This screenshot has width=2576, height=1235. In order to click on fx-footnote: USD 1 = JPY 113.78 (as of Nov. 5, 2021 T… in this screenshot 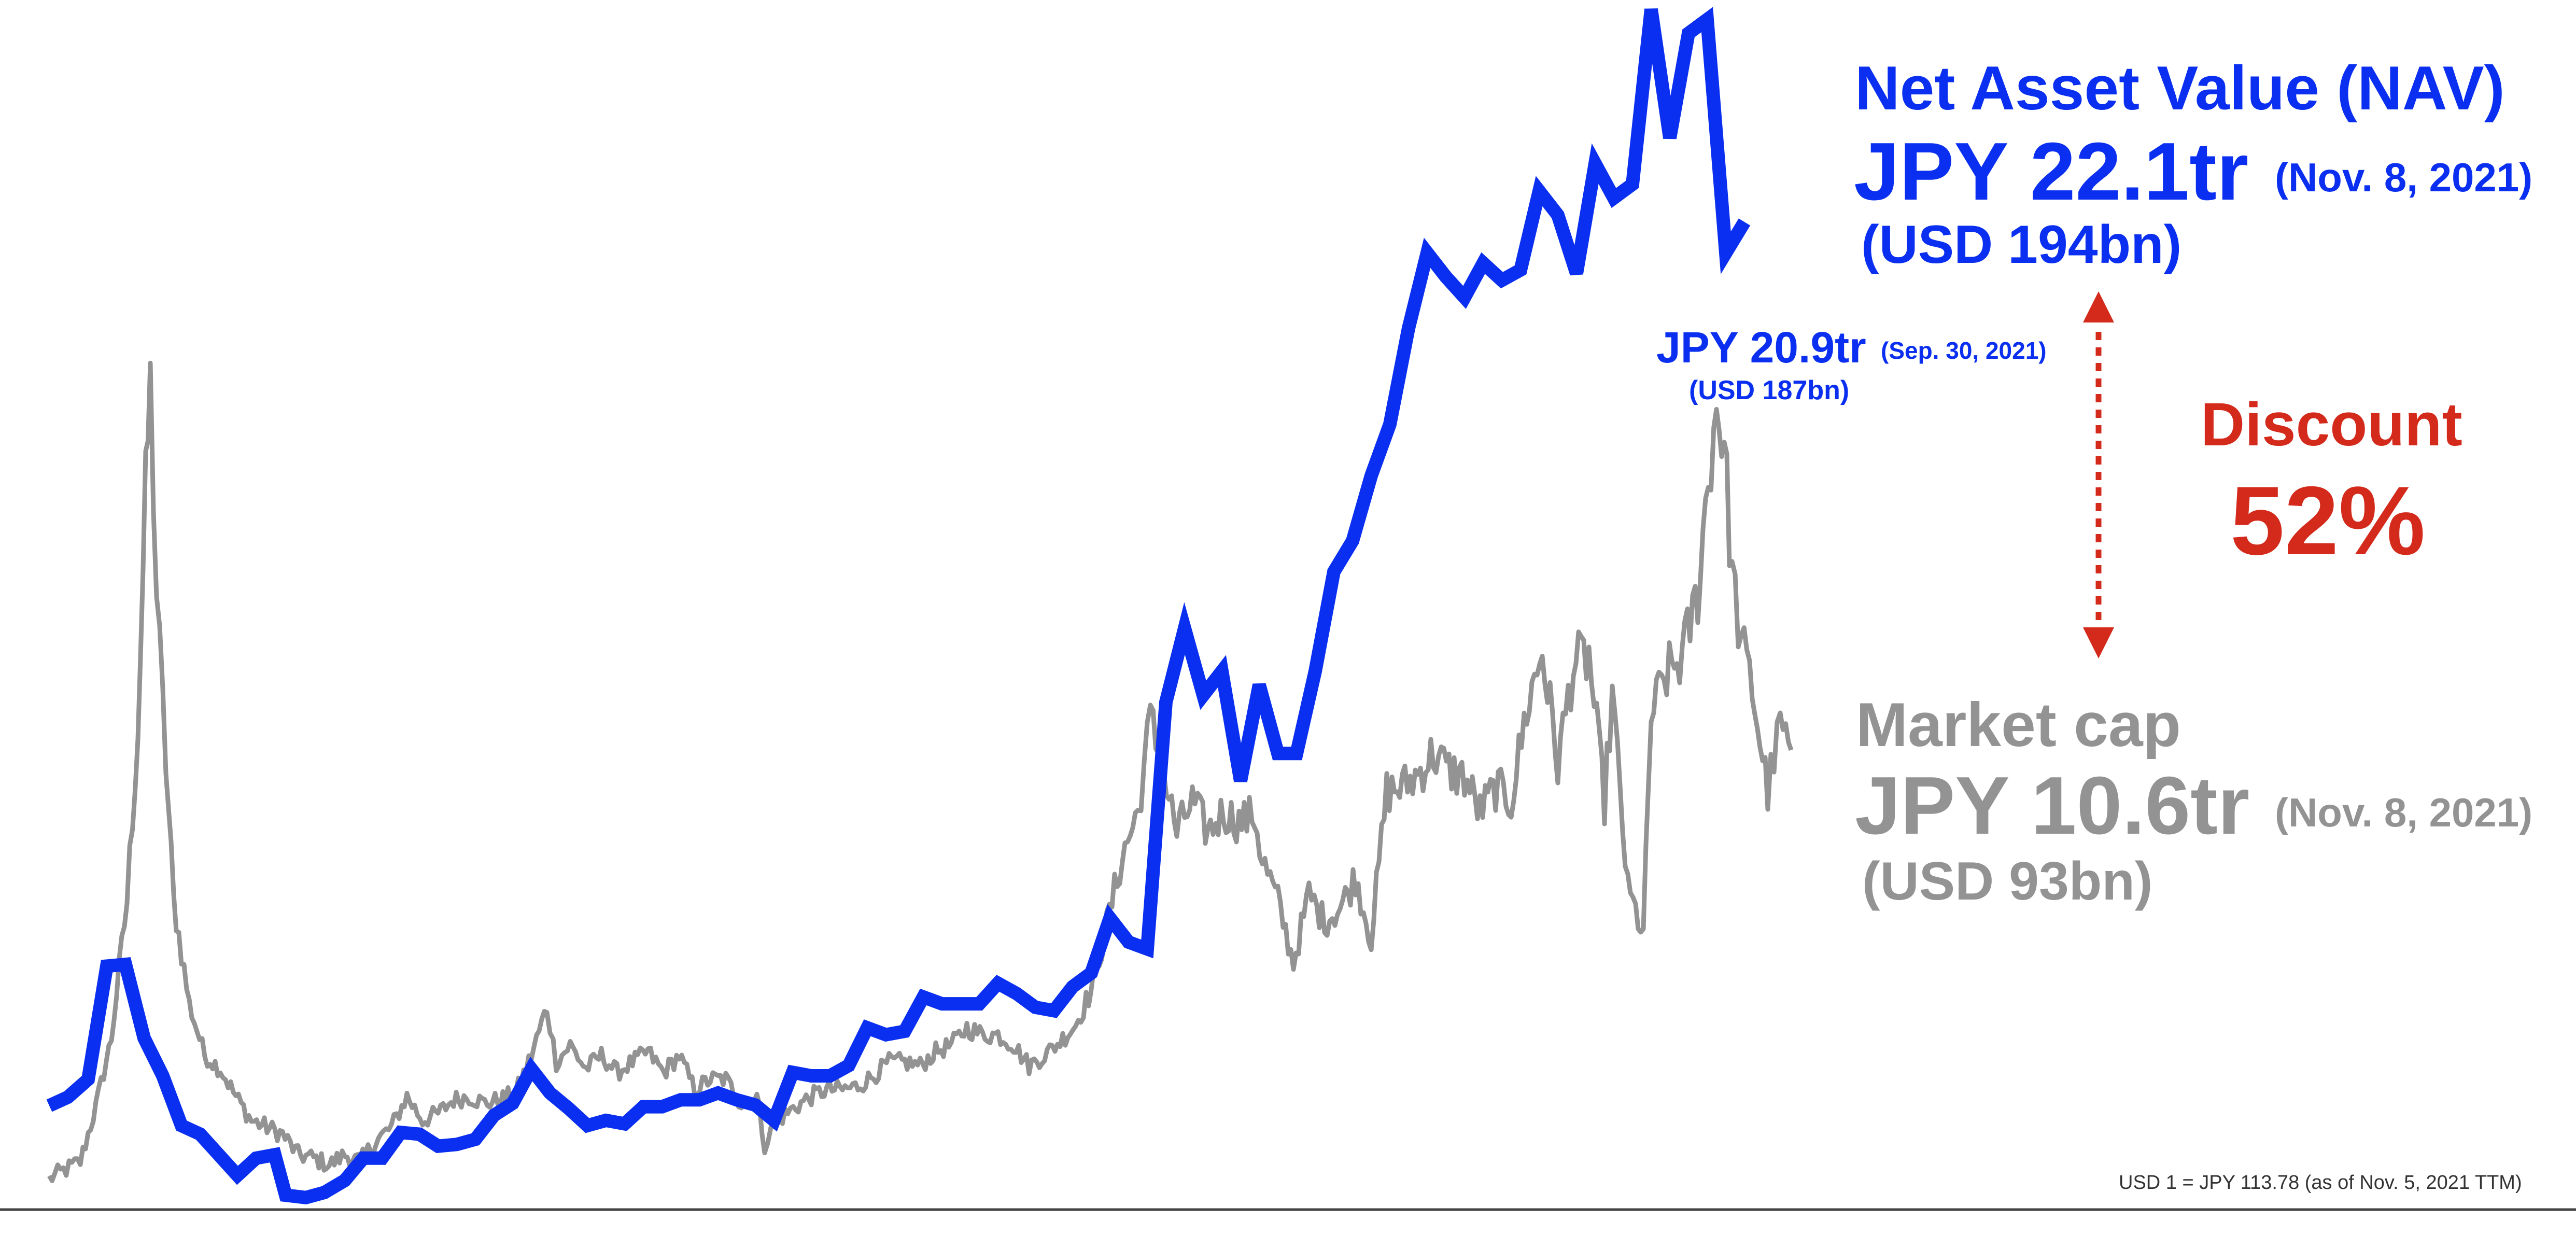, I will do `click(2320, 1183)`.